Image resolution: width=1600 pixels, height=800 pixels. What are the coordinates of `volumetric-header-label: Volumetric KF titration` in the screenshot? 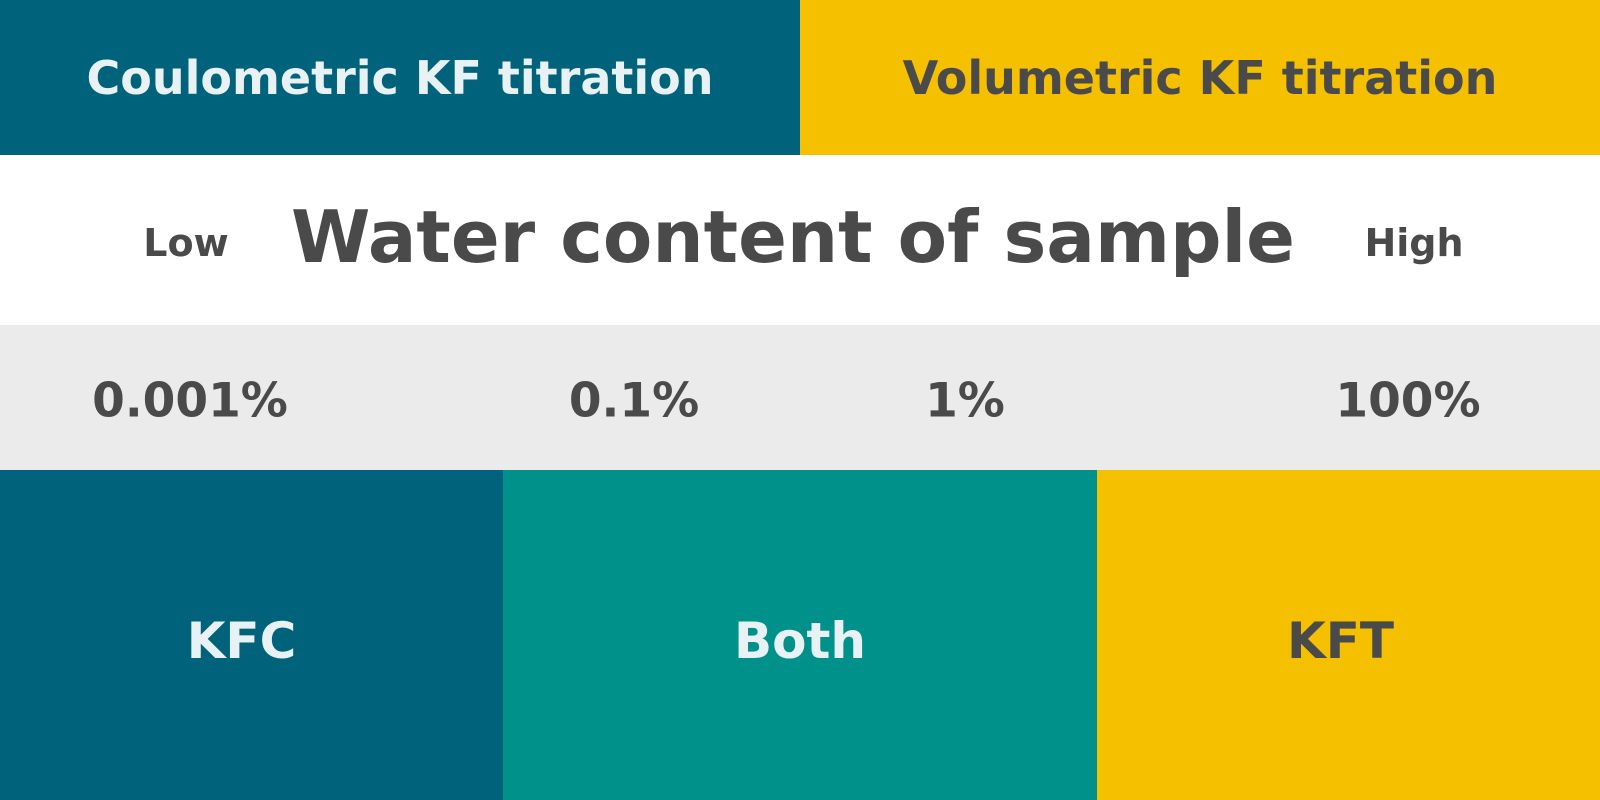 It's located at (1200, 77).